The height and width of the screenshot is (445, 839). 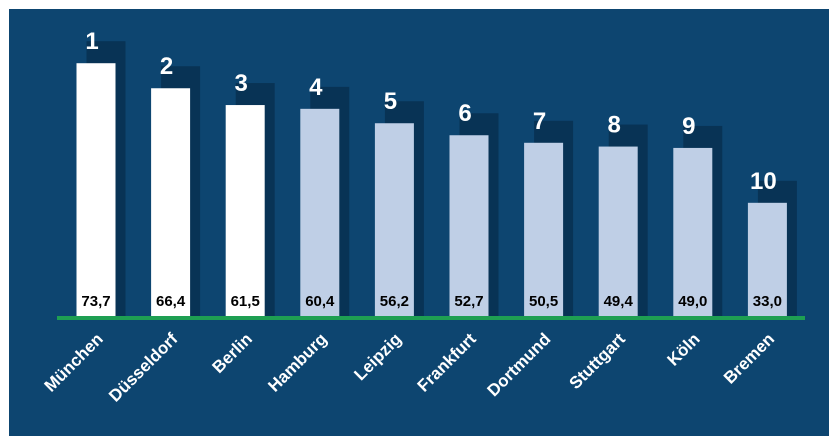 What do you see at coordinates (464, 113) in the screenshot?
I see `rank-label-frankfurt: 6` at bounding box center [464, 113].